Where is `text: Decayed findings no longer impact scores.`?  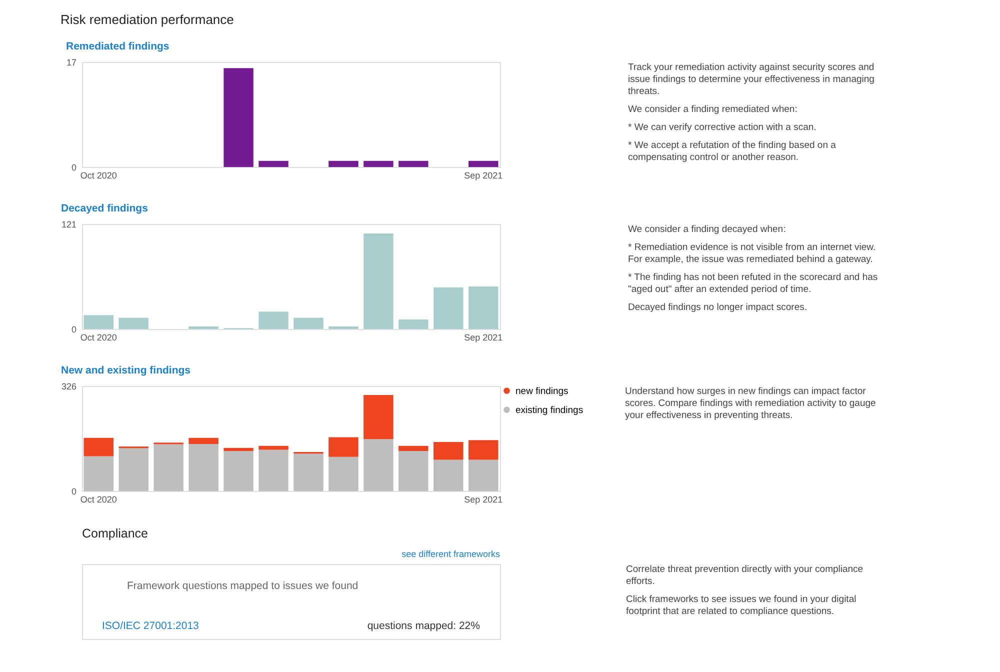 text: Decayed findings no longer impact scores. is located at coordinates (718, 307).